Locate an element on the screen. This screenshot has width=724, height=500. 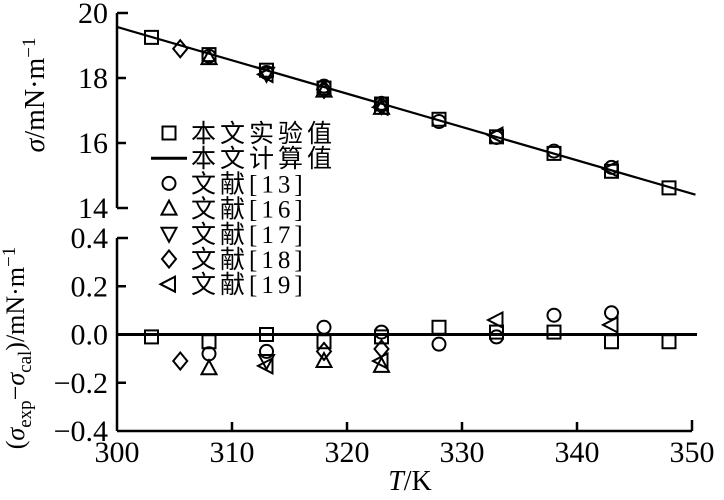
residual-series-triangle-up is located at coordinates (295, 363).